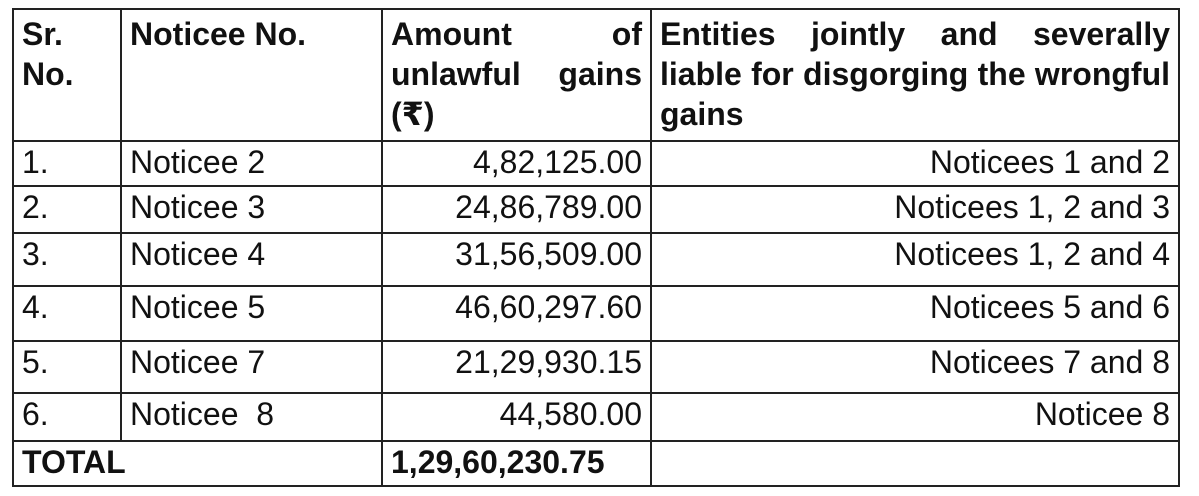  What do you see at coordinates (915, 163) in the screenshot?
I see `table-cell: Noticees 1 and 2` at bounding box center [915, 163].